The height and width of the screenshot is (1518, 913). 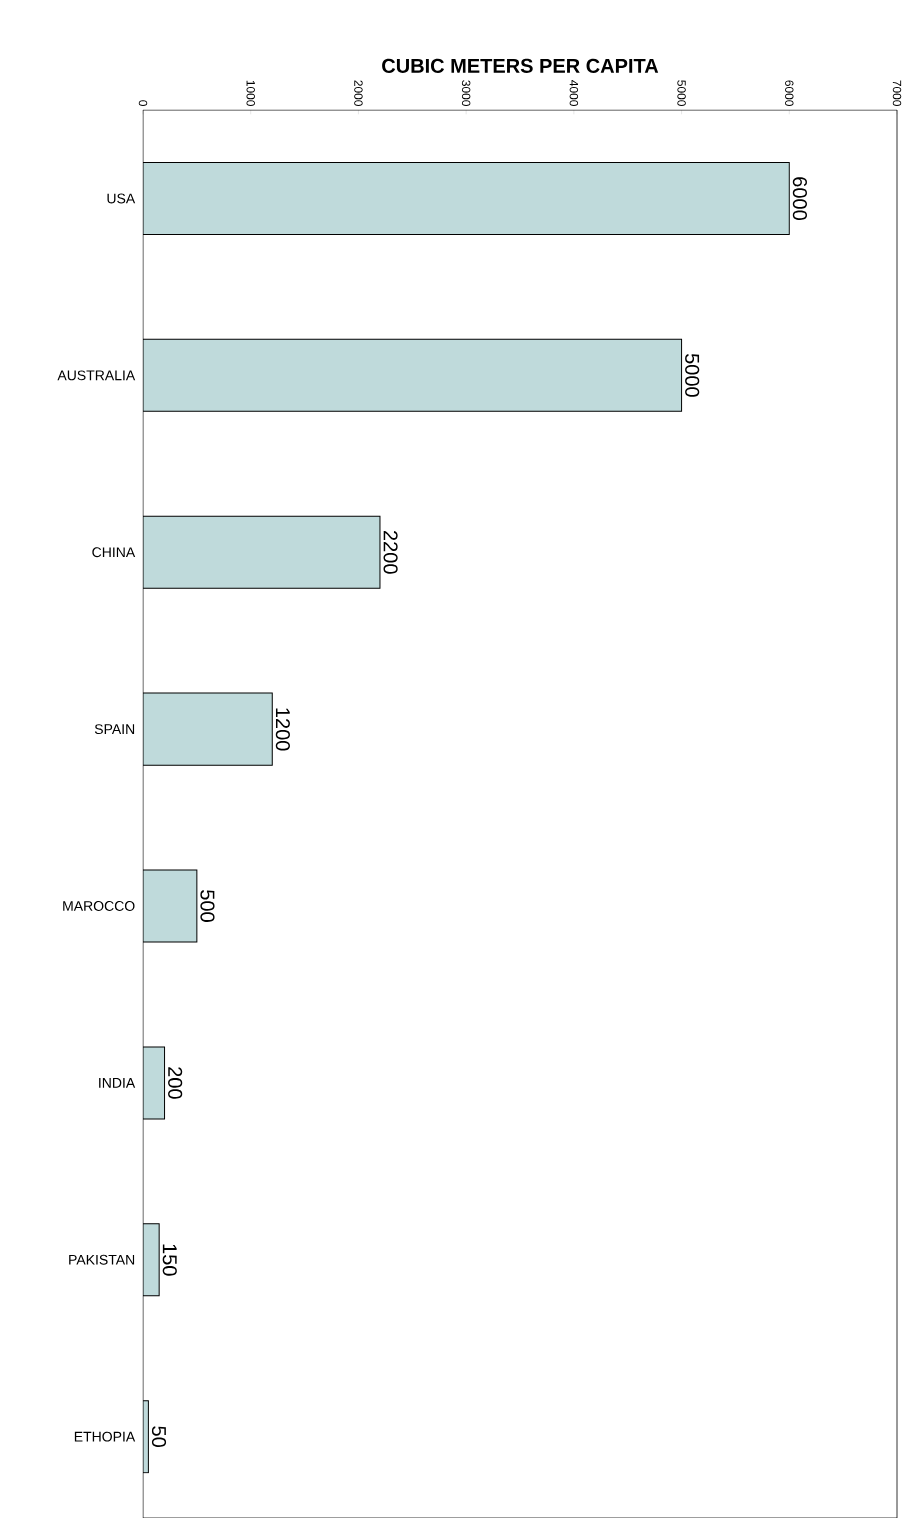 I want to click on x-tick-label: 3000, so click(x=466, y=93).